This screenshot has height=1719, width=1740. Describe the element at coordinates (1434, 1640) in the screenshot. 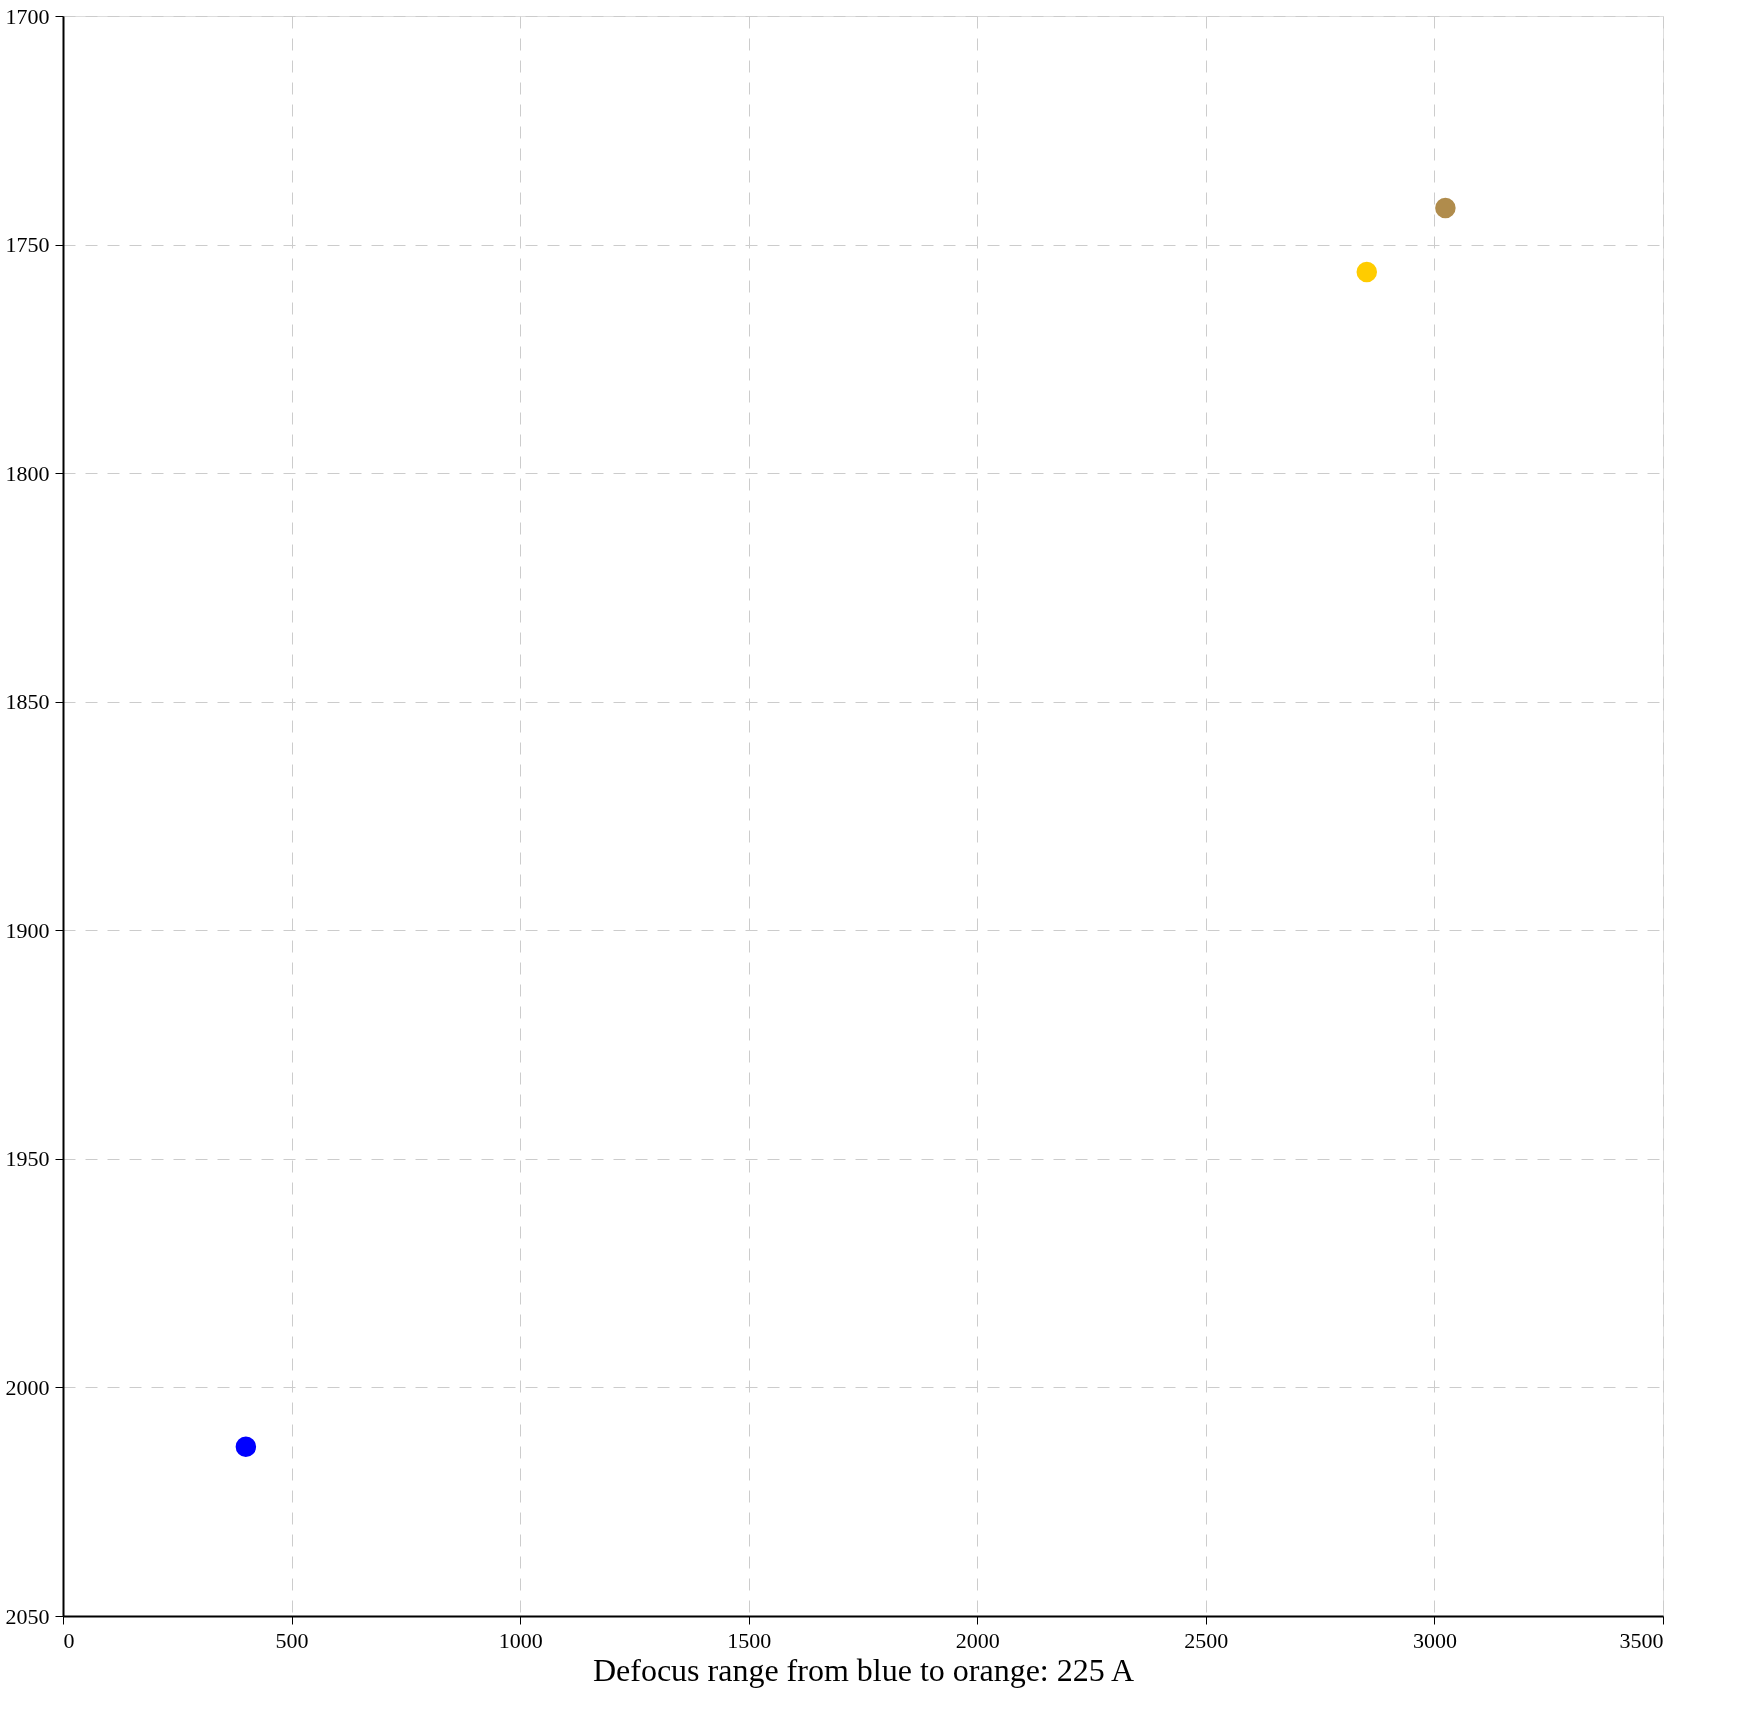

I see `x-tick-label: 3000` at that location.